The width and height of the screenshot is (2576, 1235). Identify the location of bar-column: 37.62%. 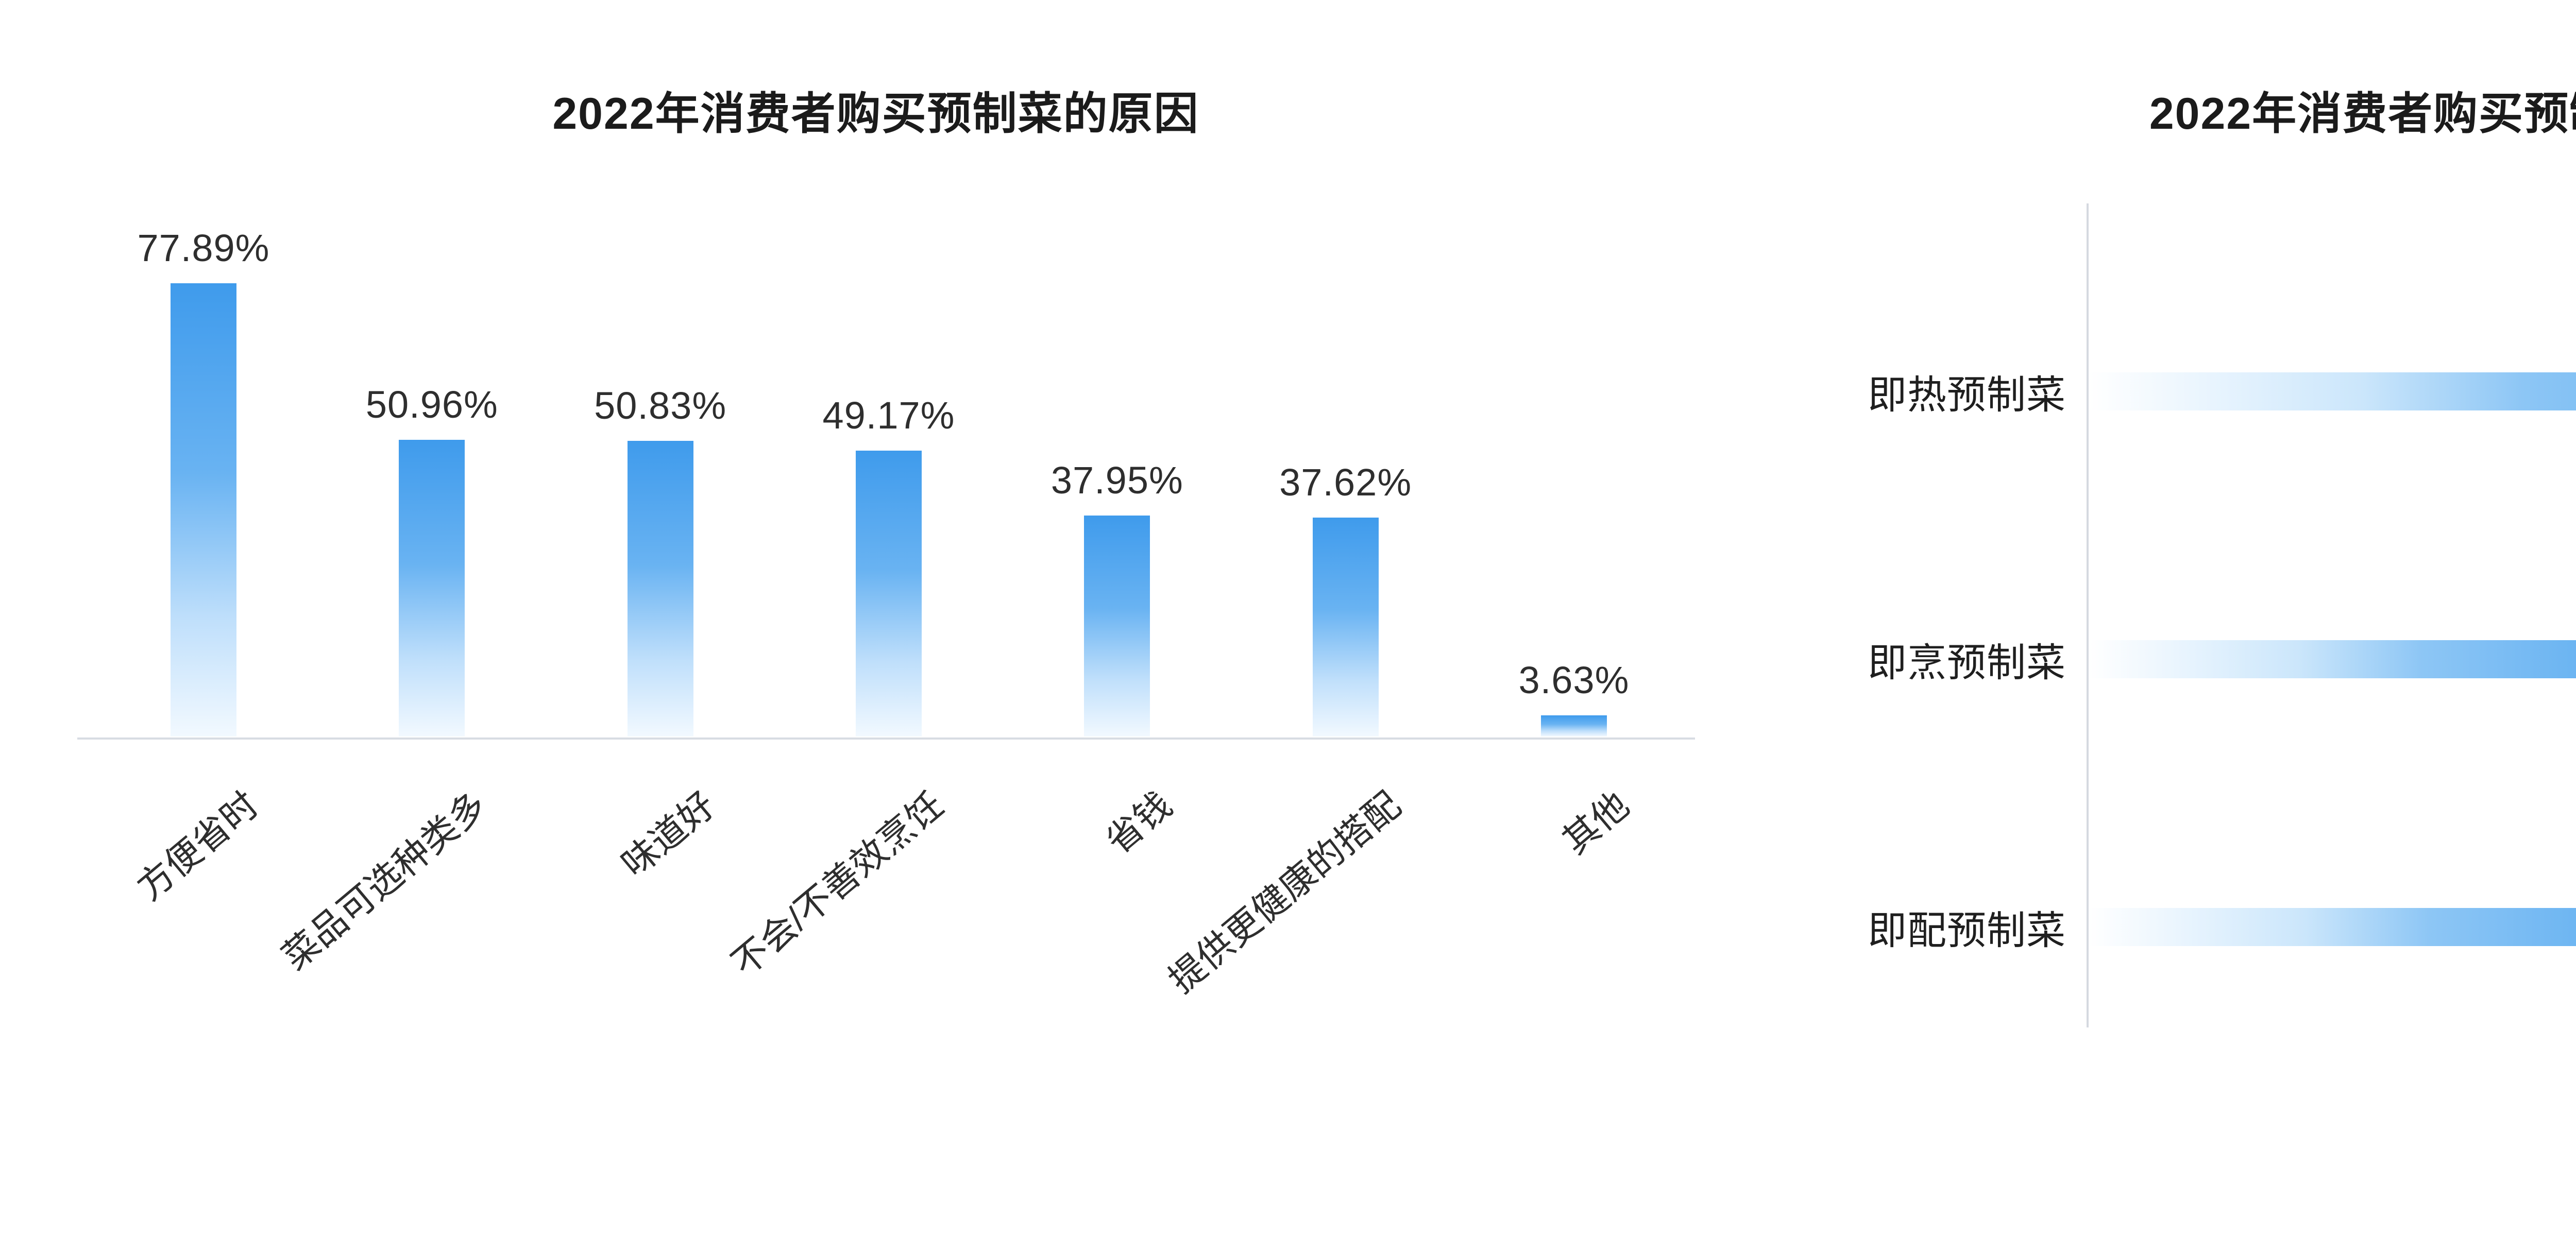
(1346, 466).